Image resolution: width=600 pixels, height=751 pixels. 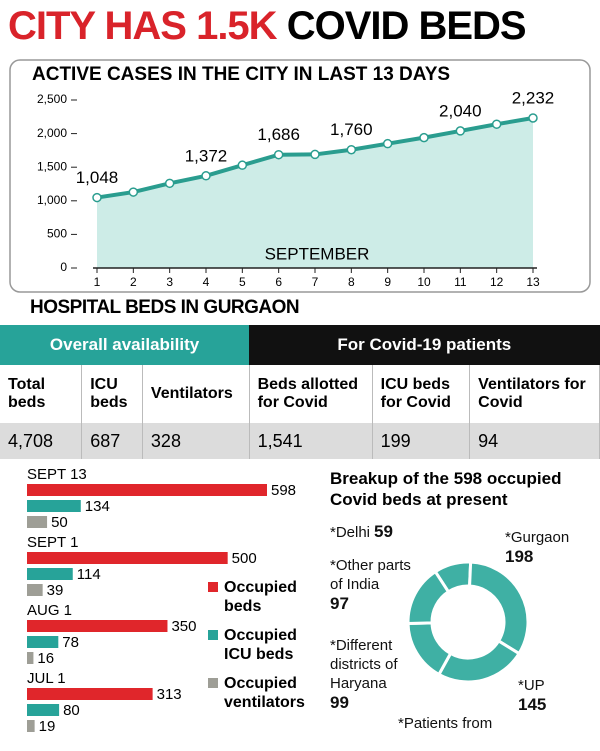 I want to click on legend-label: Occupied beds, so click(x=260, y=597).